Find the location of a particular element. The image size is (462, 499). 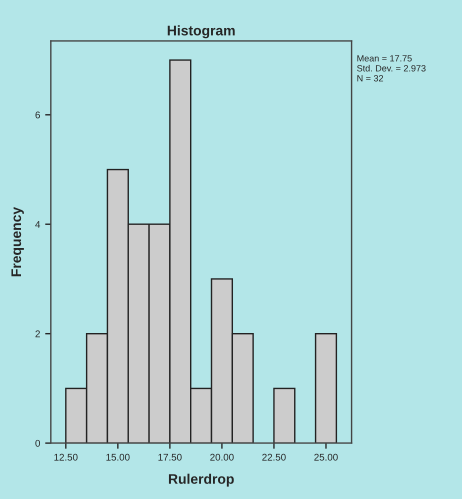

y-tick-label: 0 is located at coordinates (37, 443).